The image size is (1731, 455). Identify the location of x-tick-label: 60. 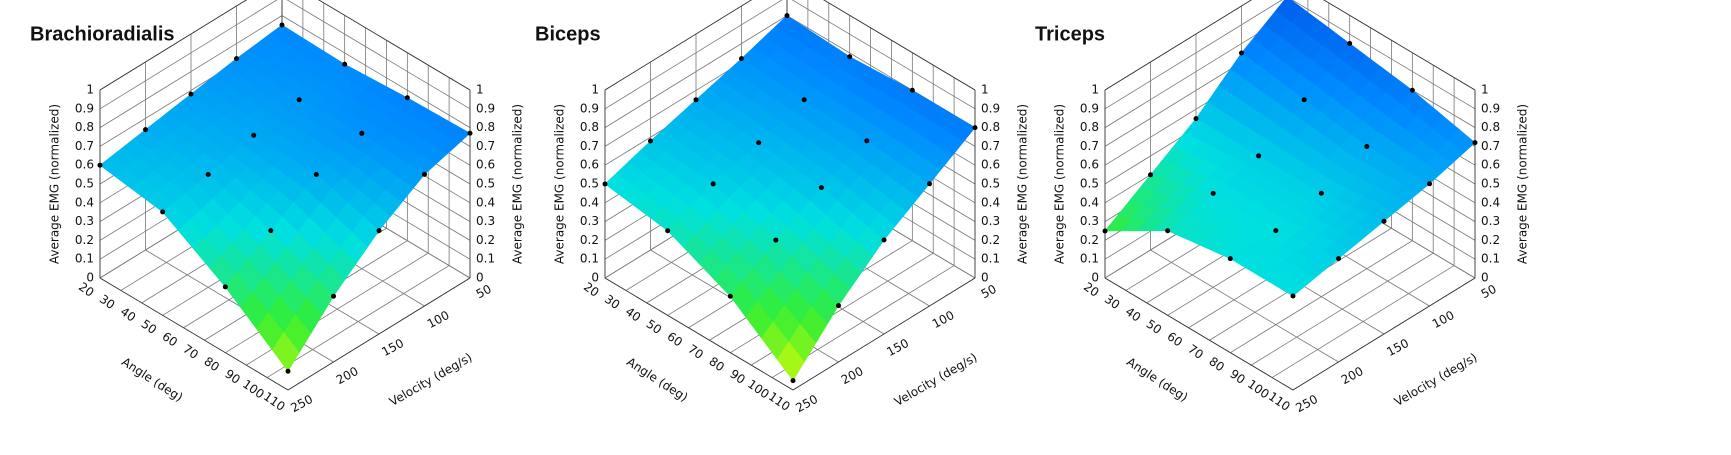
(675, 339).